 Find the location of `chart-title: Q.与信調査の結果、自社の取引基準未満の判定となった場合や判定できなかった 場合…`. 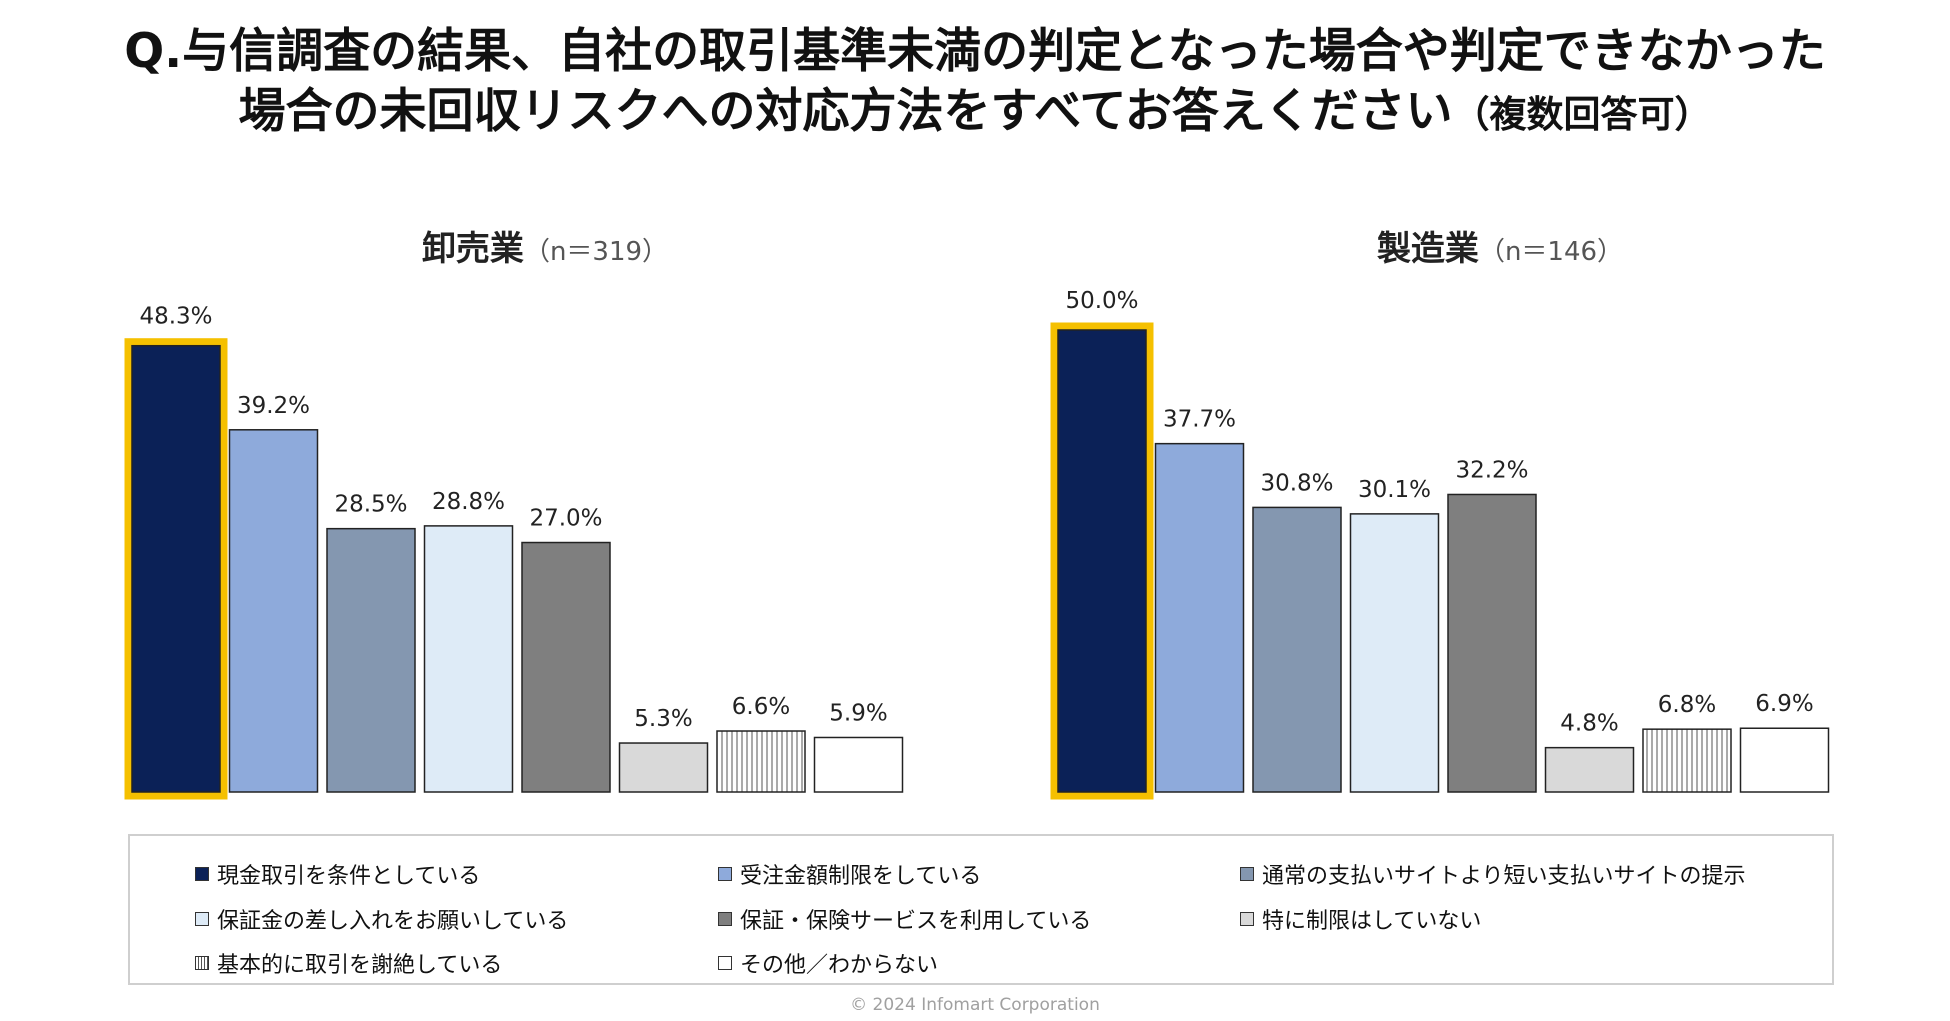

chart-title: Q.与信調査の結果、自社の取引基準未満の判定となった場合や判定できなかった 場合… is located at coordinates (975, 83).